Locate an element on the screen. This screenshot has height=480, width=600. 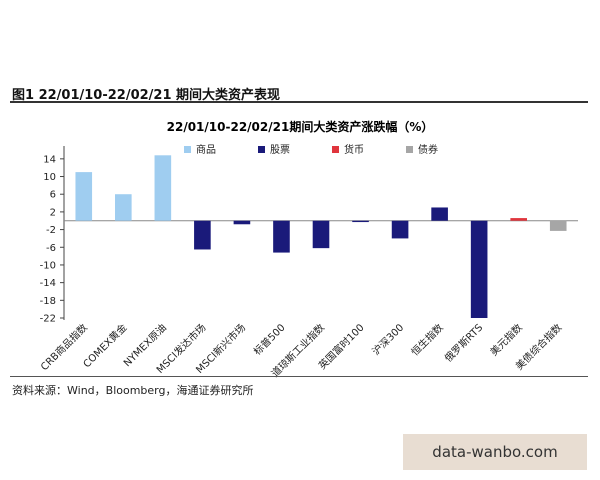
y-tick-label: -2 is located at coordinates (51, 230).